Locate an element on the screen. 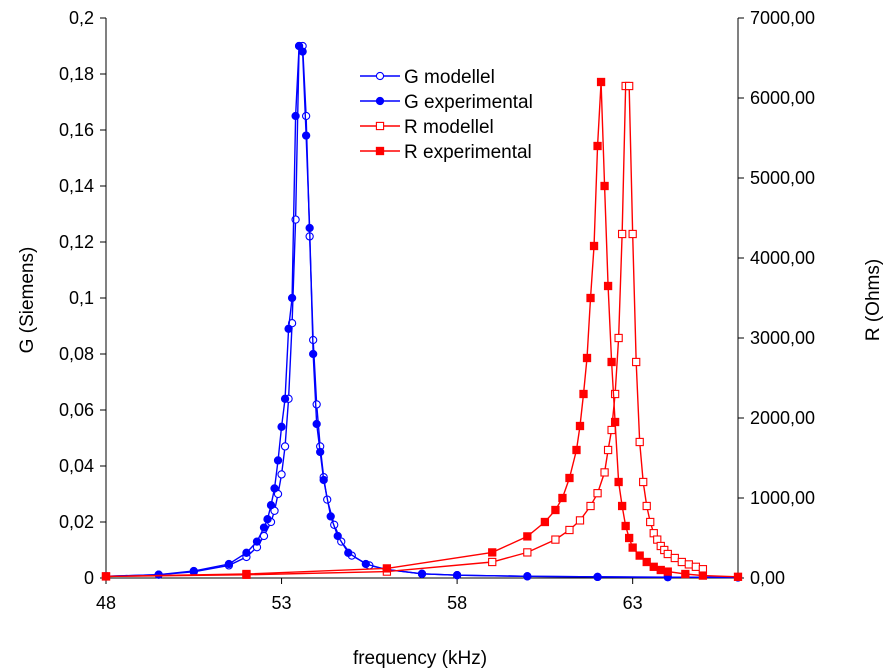 This screenshot has width=888, height=672. y-tick-label: 0,04 is located at coordinates (76, 466).